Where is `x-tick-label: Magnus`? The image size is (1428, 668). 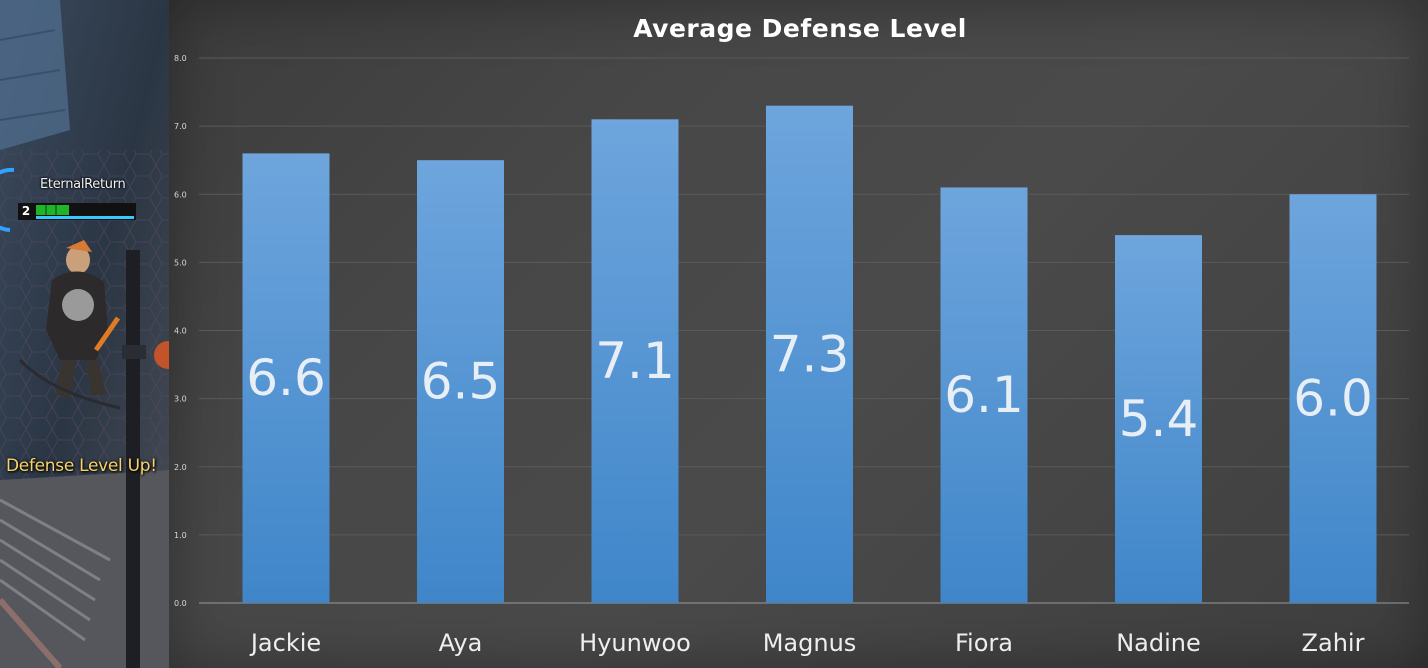 x-tick-label: Magnus is located at coordinates (810, 643).